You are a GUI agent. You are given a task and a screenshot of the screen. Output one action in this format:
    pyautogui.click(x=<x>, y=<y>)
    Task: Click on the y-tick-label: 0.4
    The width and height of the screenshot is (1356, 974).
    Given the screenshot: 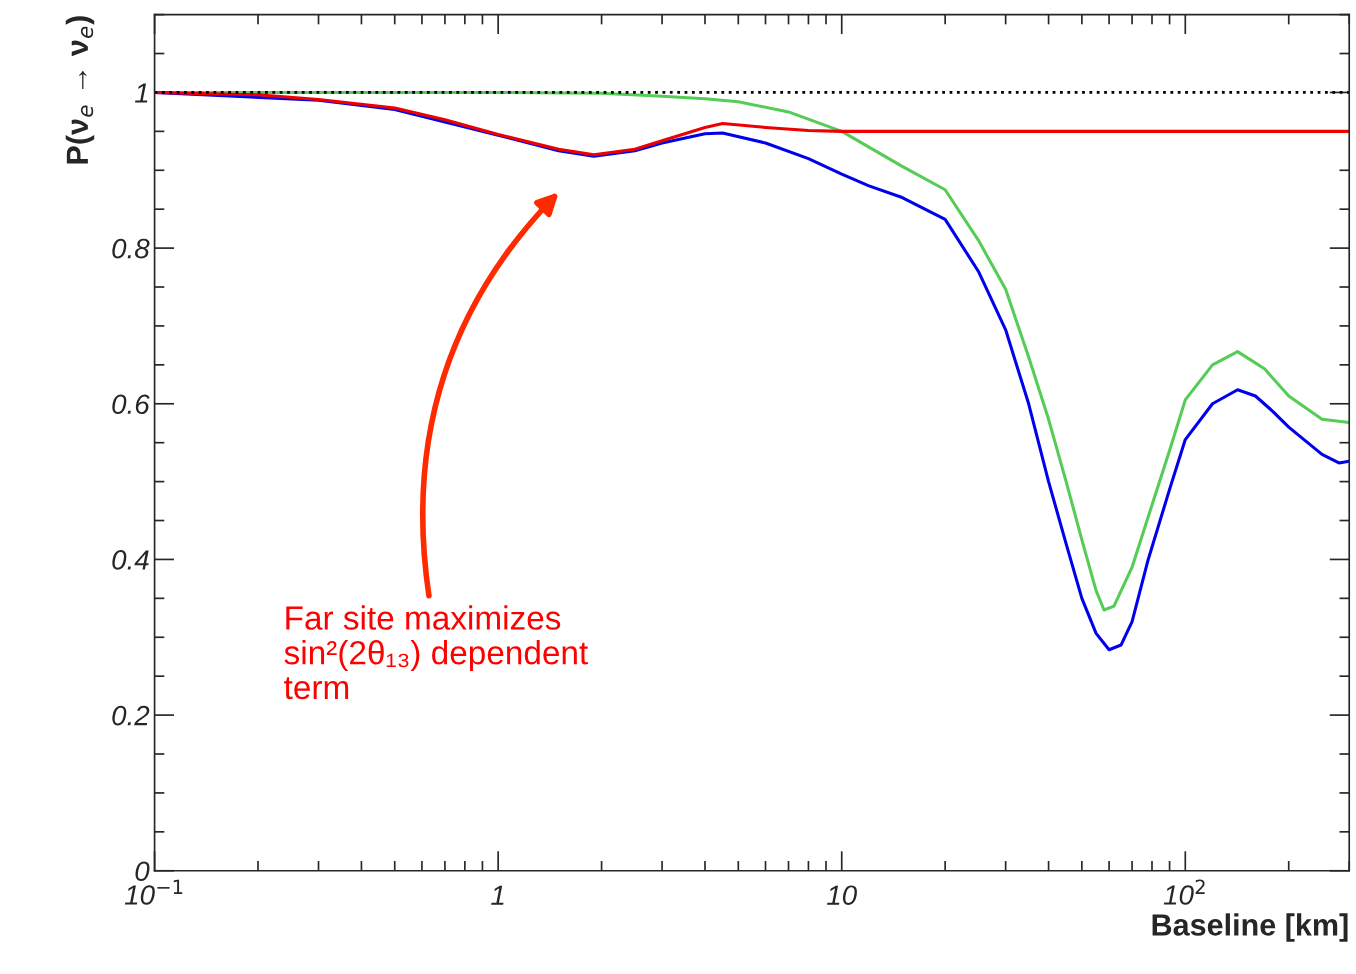 What is the action you would take?
    pyautogui.click(x=130, y=560)
    